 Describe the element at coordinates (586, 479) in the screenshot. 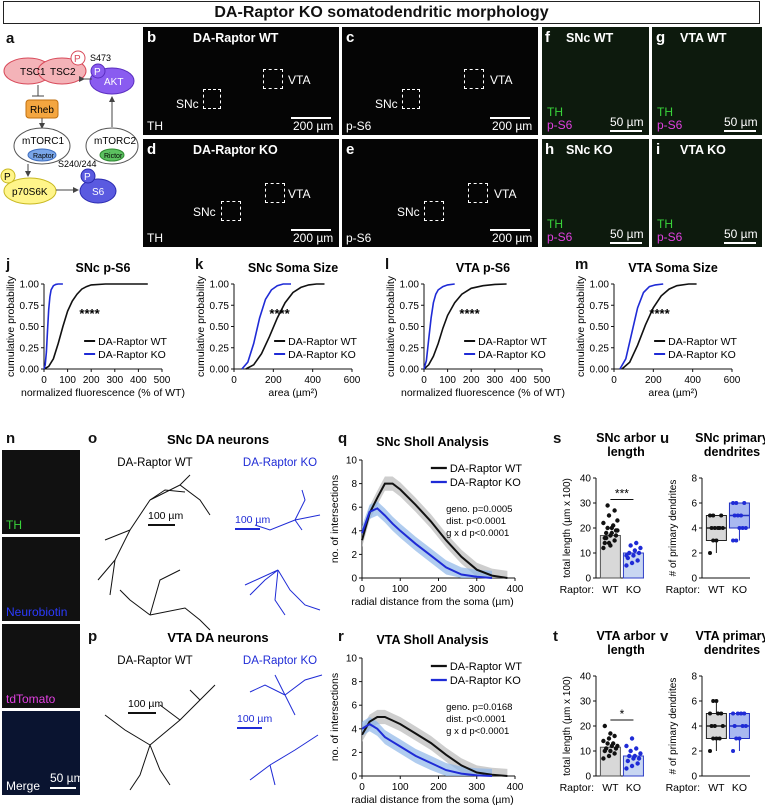

I see `y-tick-label: 40` at that location.